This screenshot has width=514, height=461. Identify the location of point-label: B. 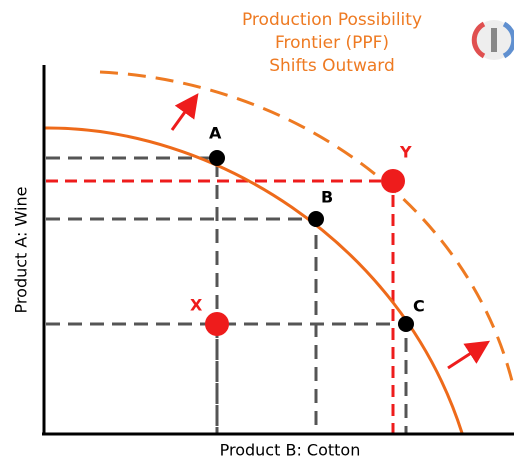
(327, 197).